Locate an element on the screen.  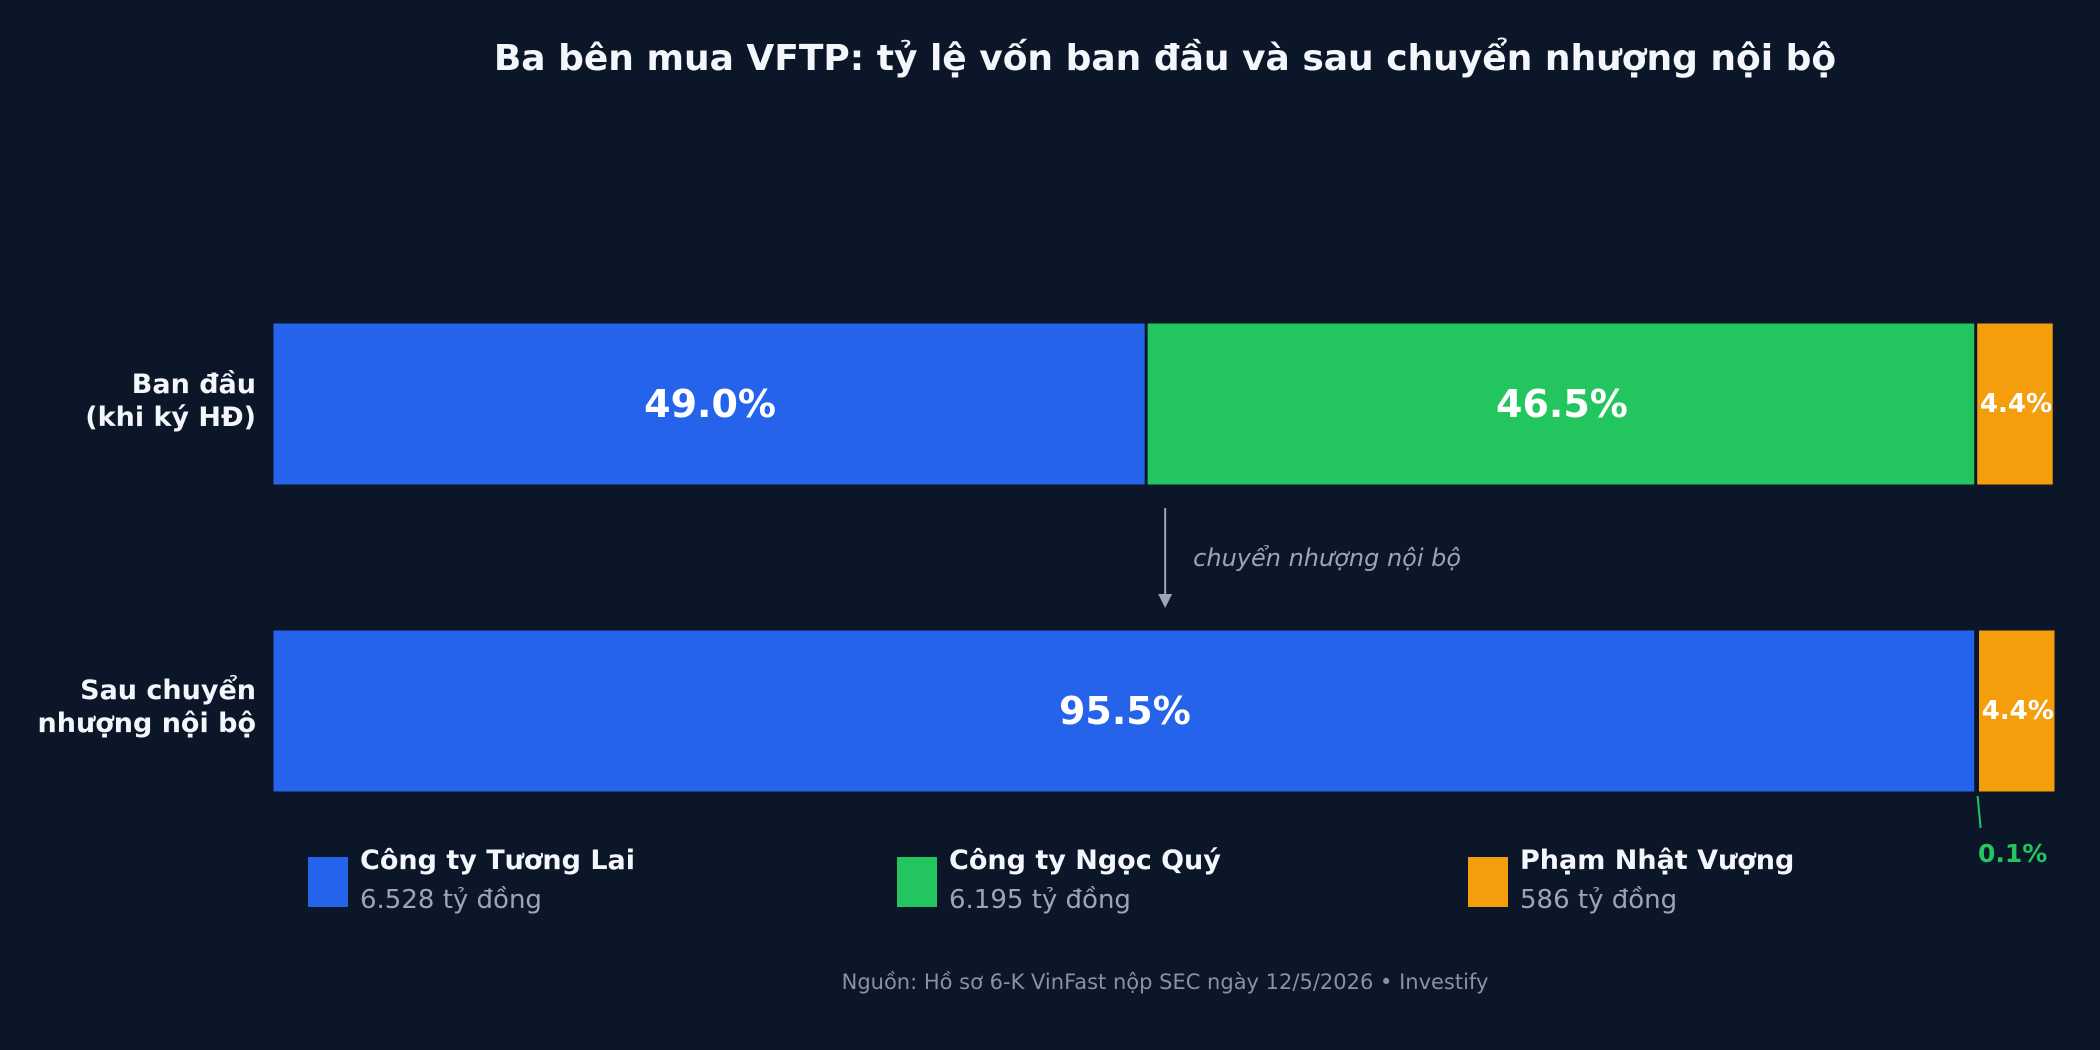
legend-name: Phạm Nhật Vượng is located at coordinates (1657, 860).